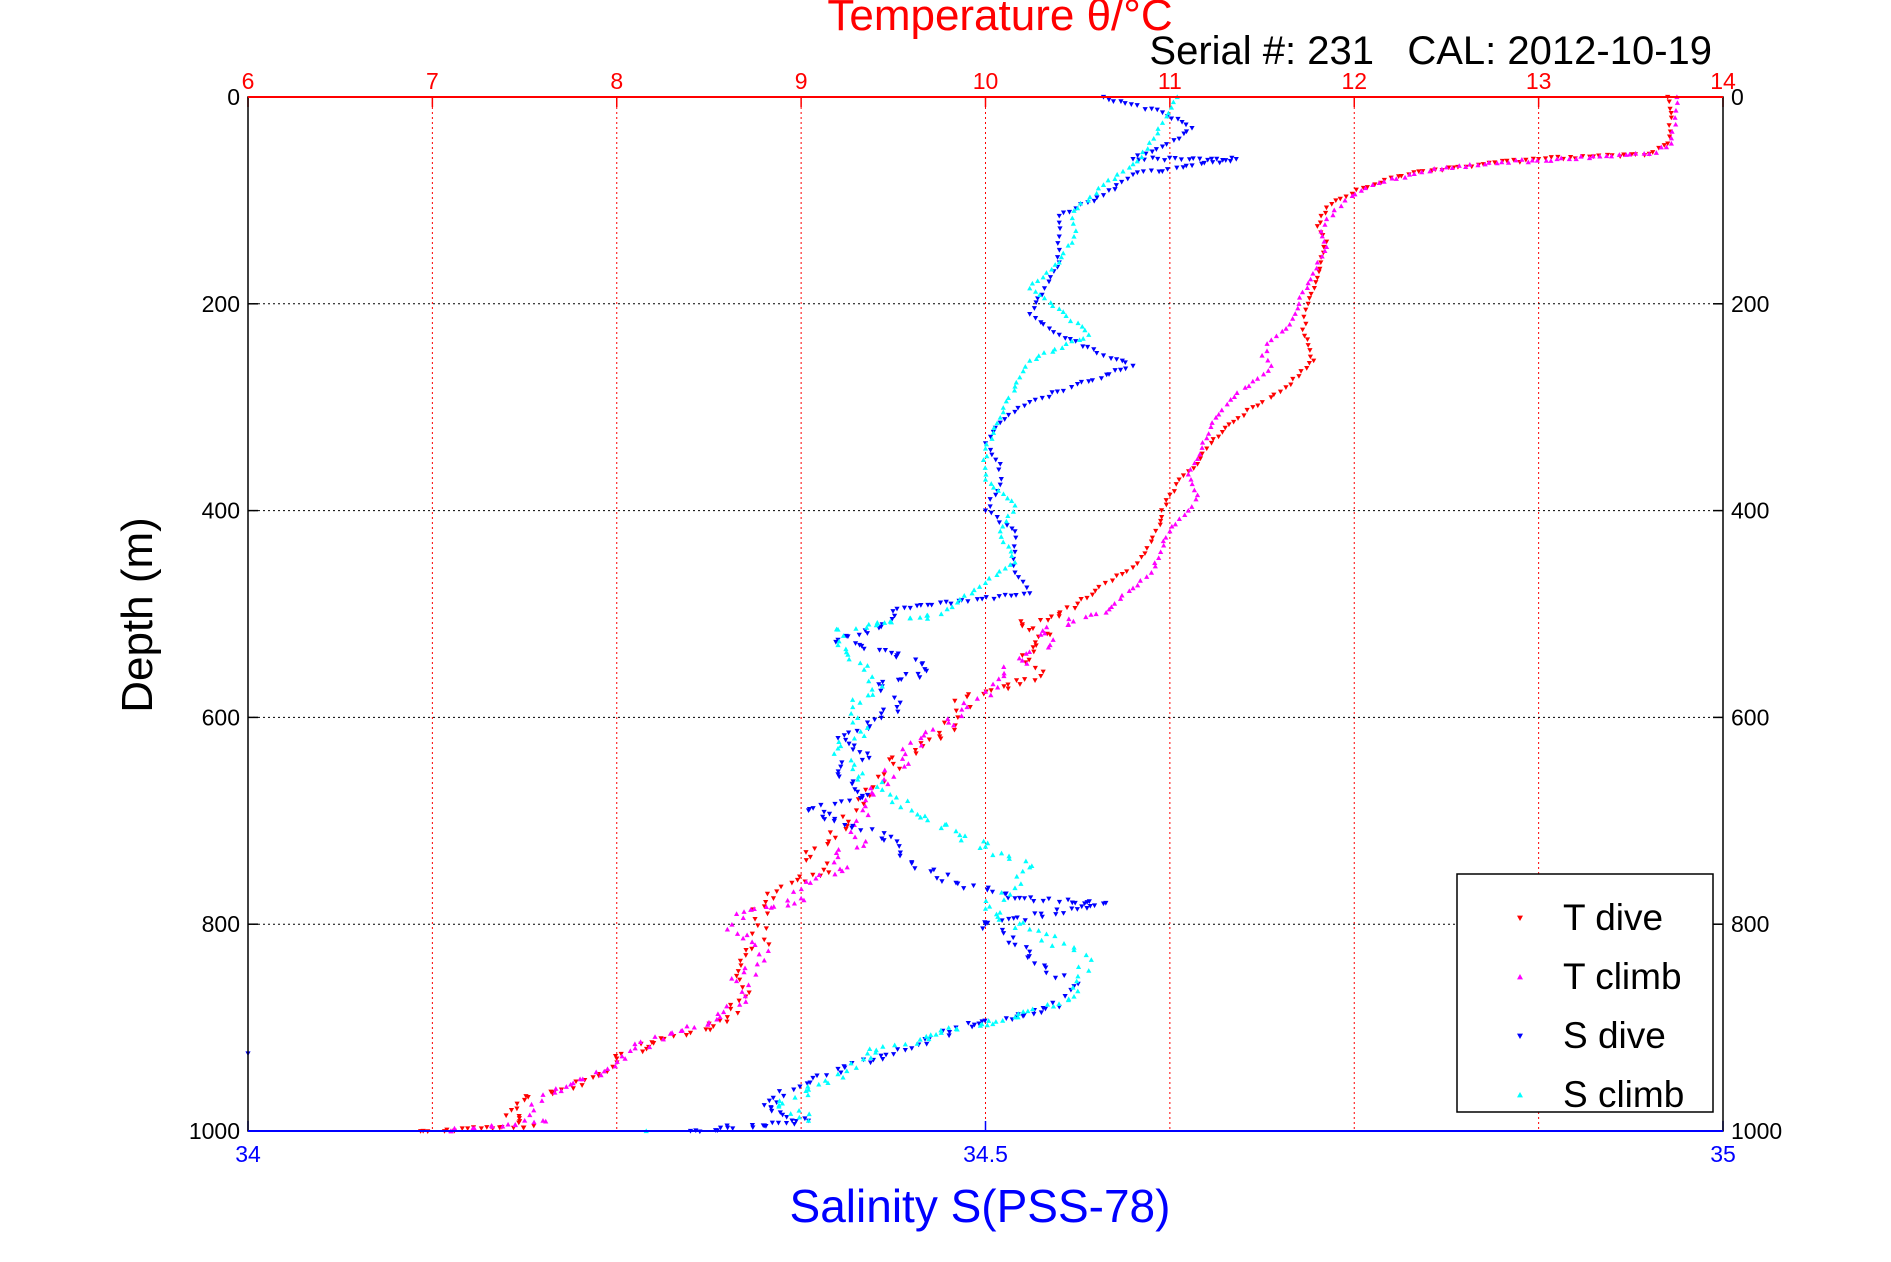  I want to click on depth-tick-label-left: 400, so click(221, 511).